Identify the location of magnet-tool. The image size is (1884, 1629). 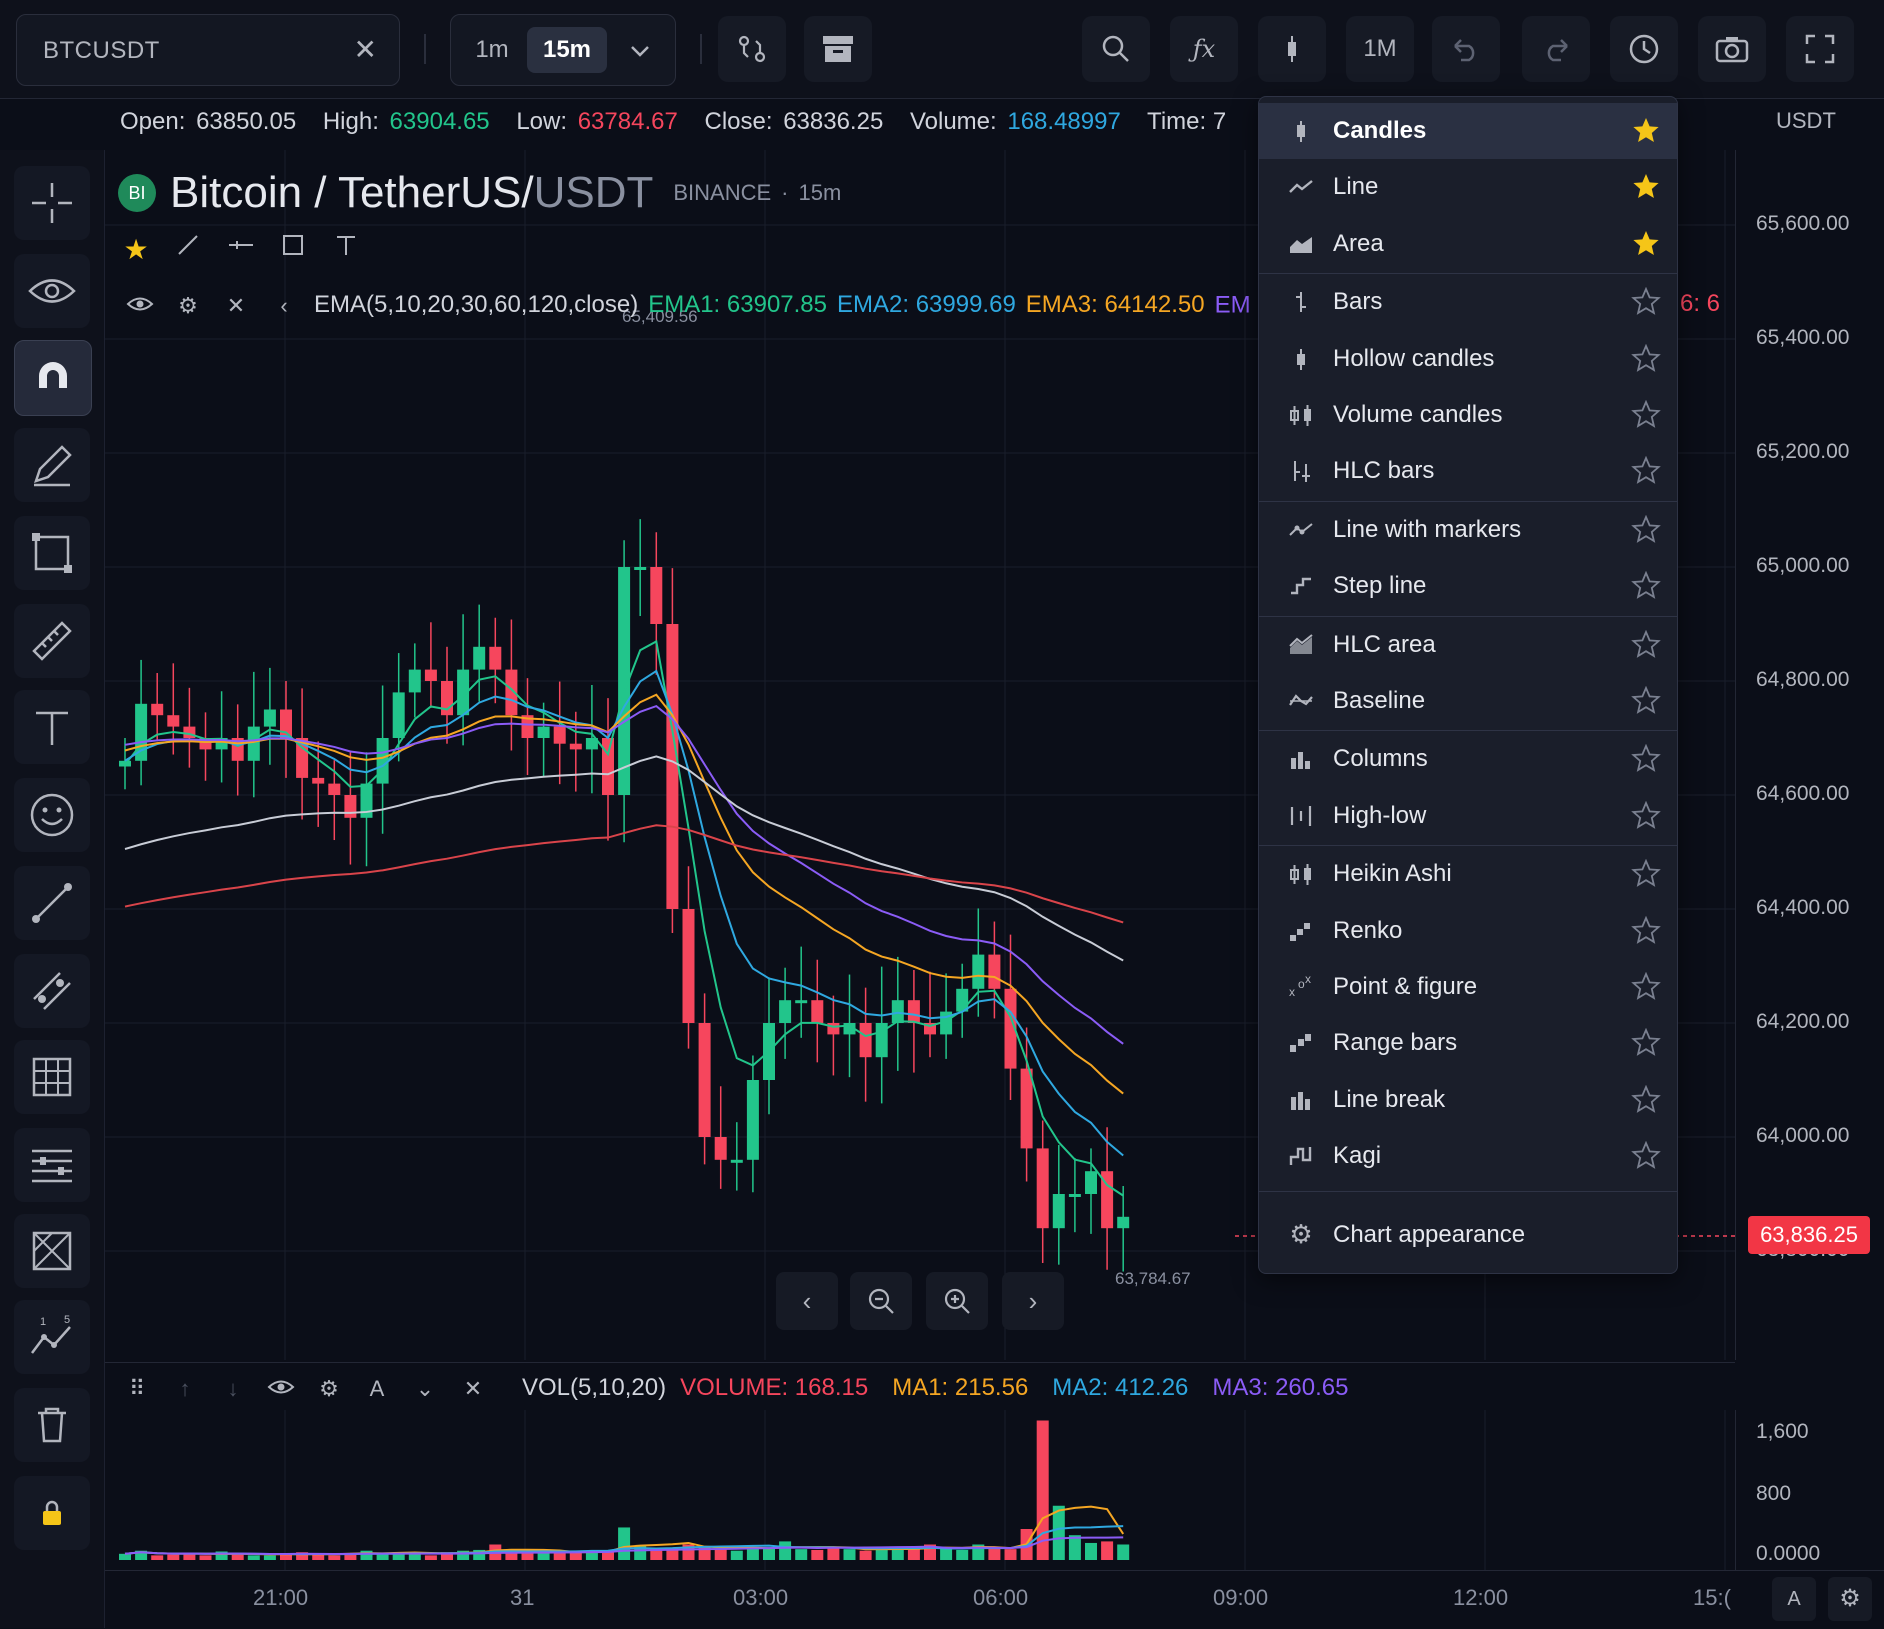
(53, 378).